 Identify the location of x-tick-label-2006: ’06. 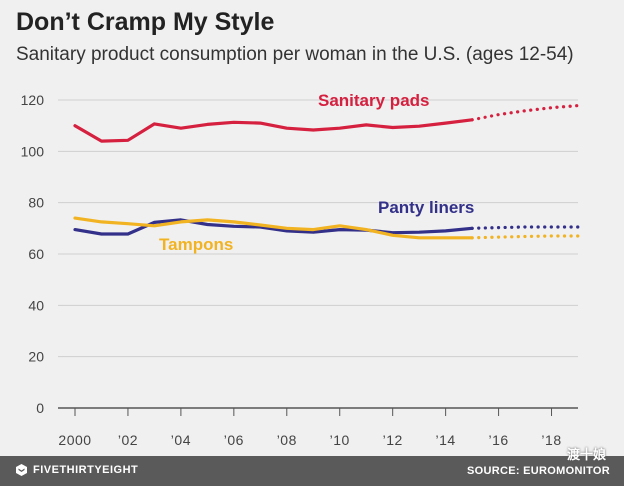
(234, 440).